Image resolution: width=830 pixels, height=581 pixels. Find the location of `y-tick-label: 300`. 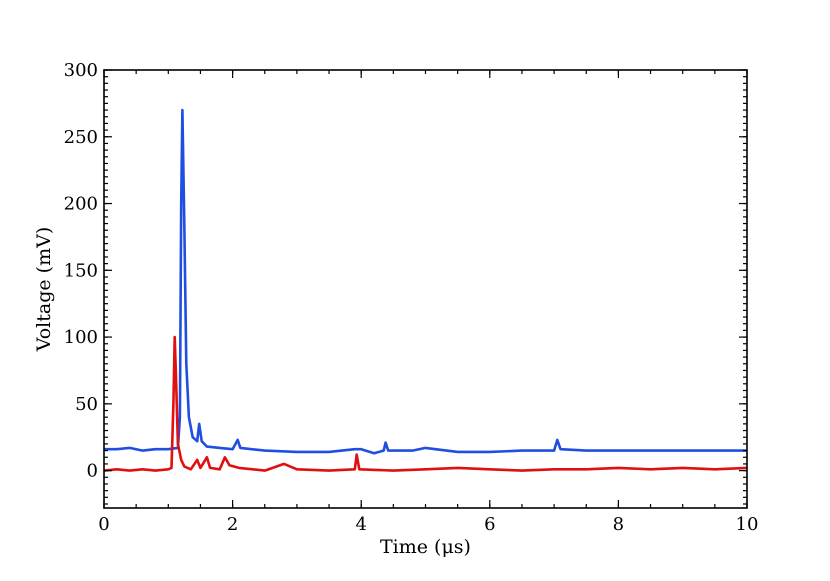

y-tick-label: 300 is located at coordinates (81, 70).